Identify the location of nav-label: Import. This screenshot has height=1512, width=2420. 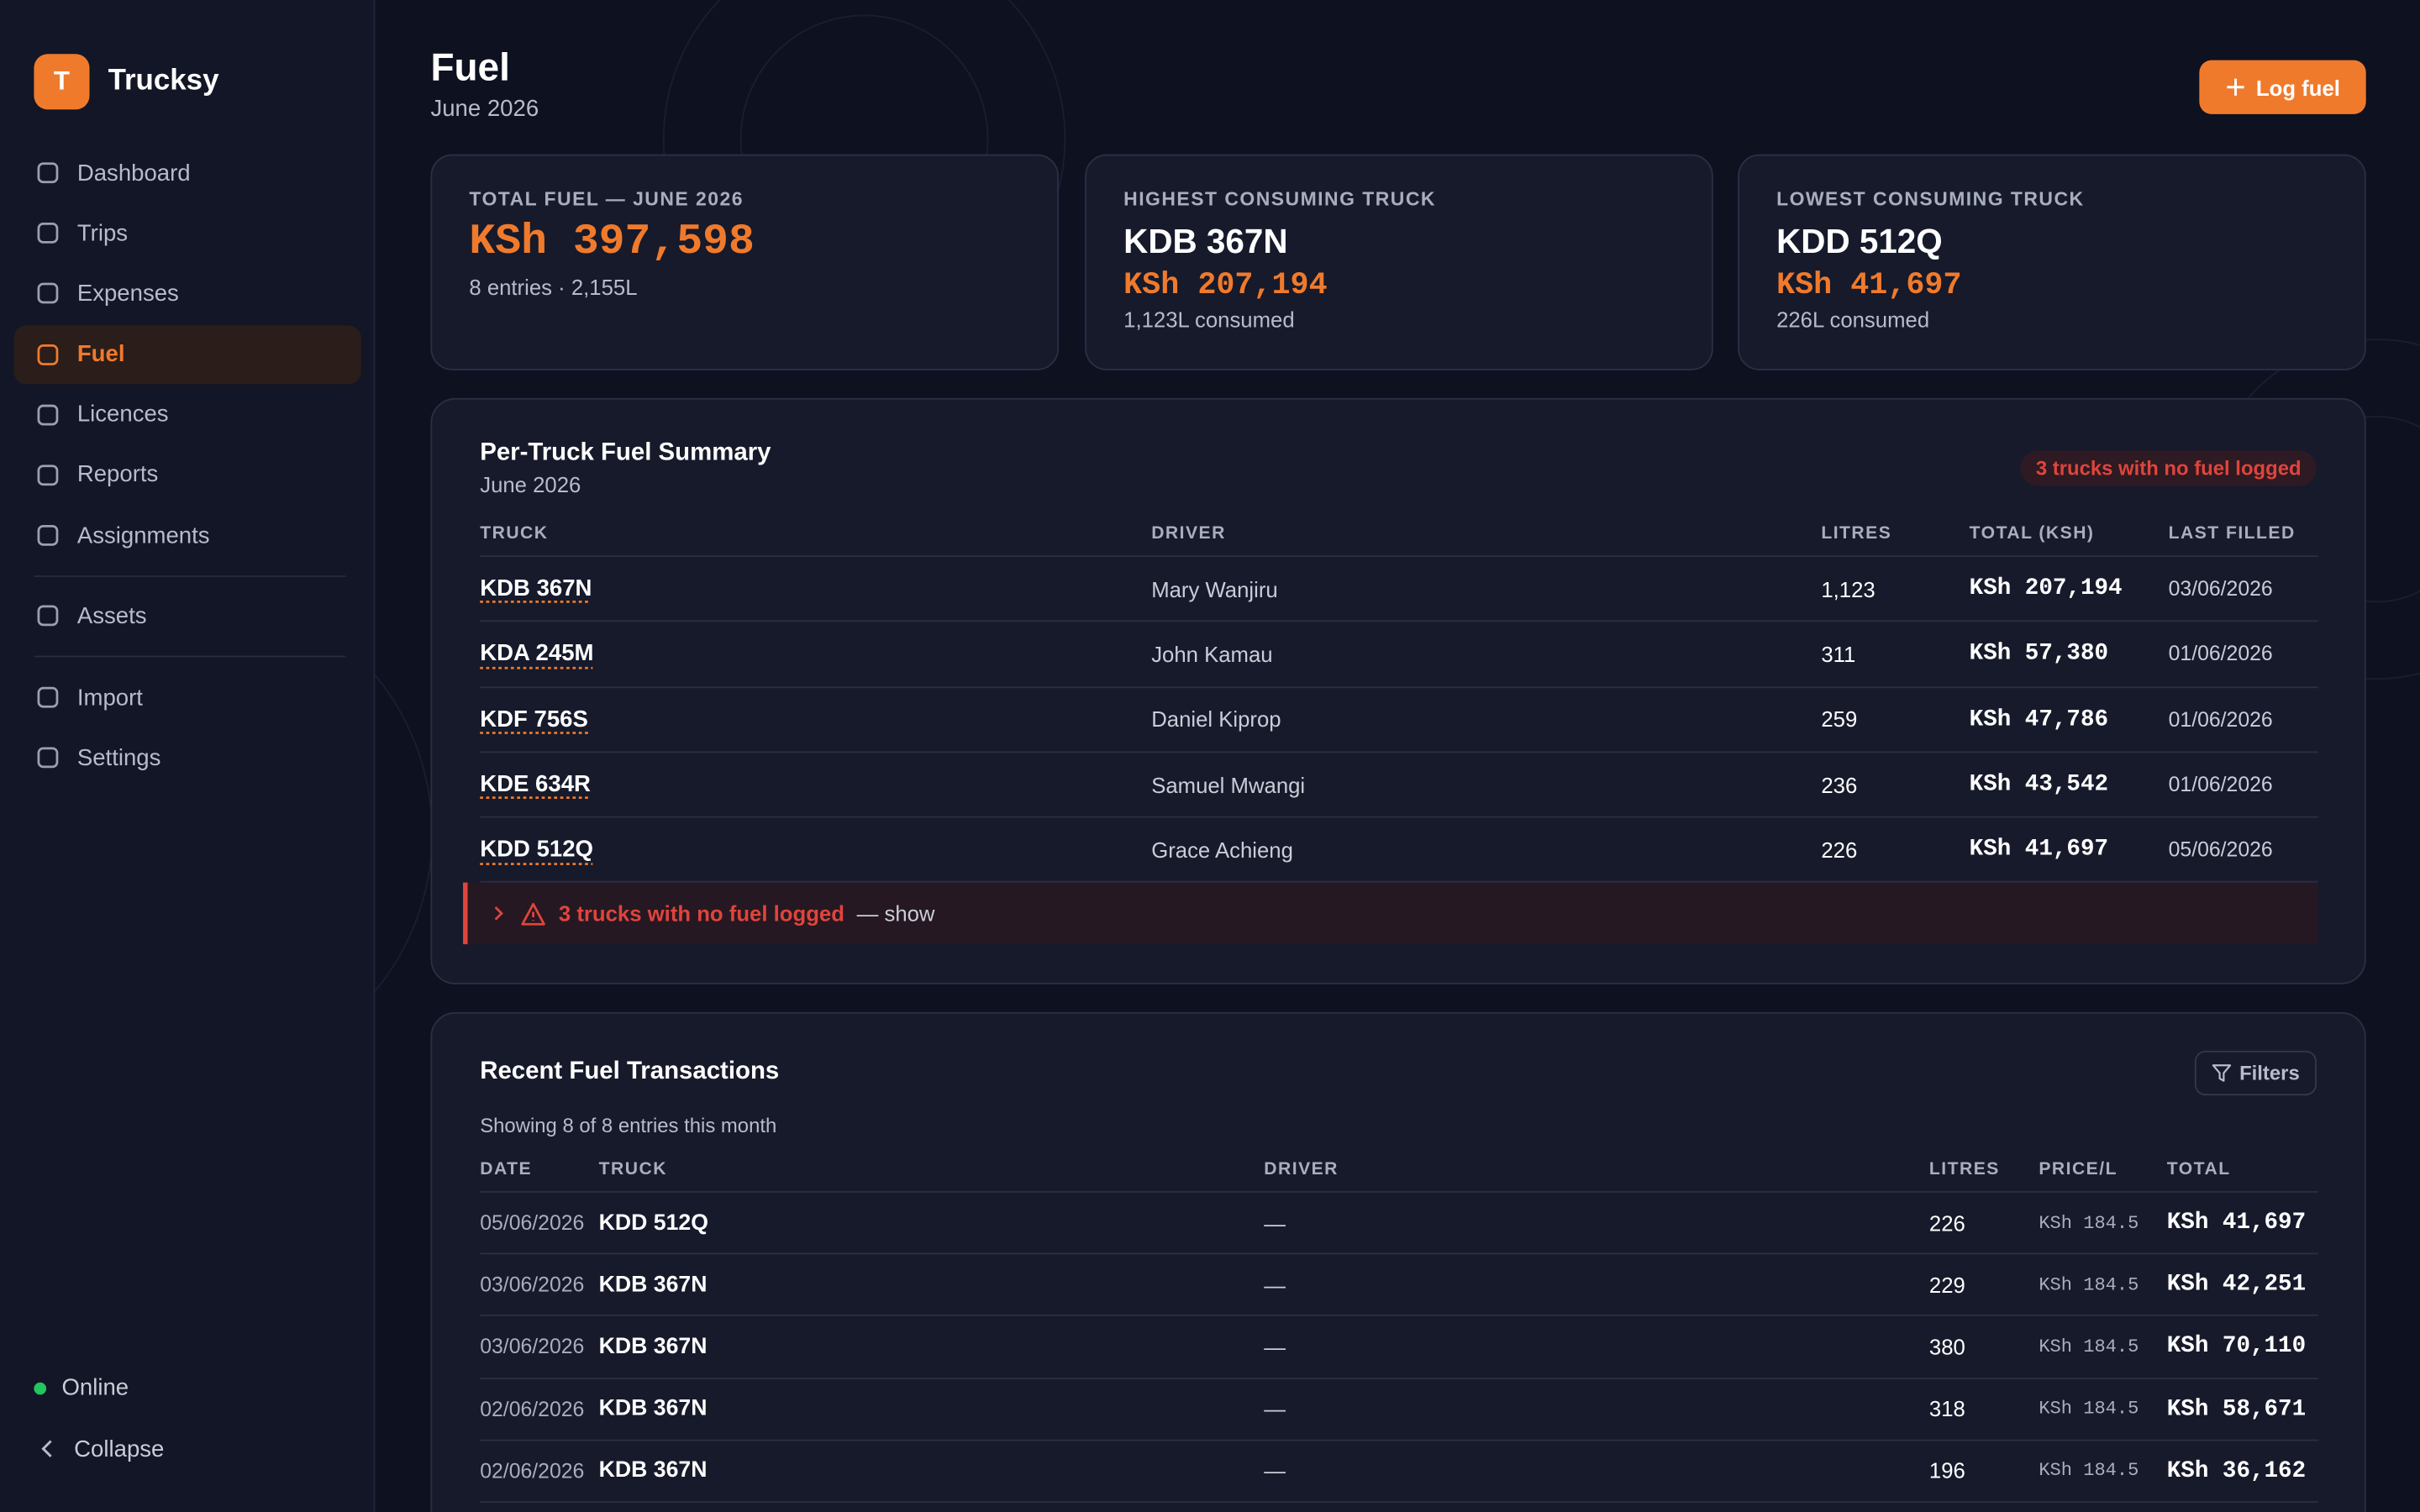
(109, 697).